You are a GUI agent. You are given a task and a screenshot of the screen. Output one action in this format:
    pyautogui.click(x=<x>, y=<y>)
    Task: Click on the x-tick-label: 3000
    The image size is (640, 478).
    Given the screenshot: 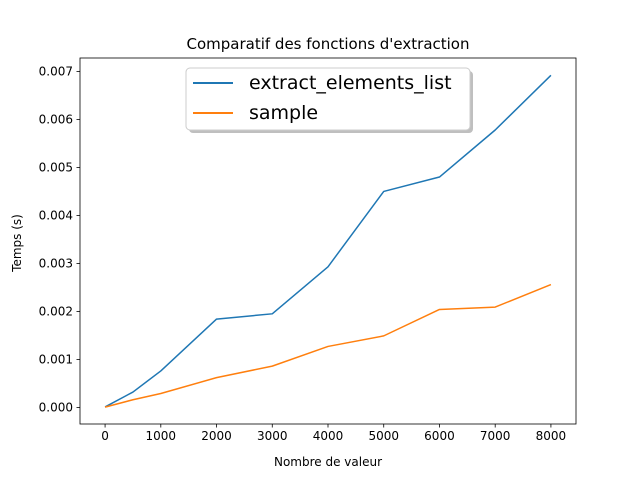 What is the action you would take?
    pyautogui.click(x=272, y=436)
    